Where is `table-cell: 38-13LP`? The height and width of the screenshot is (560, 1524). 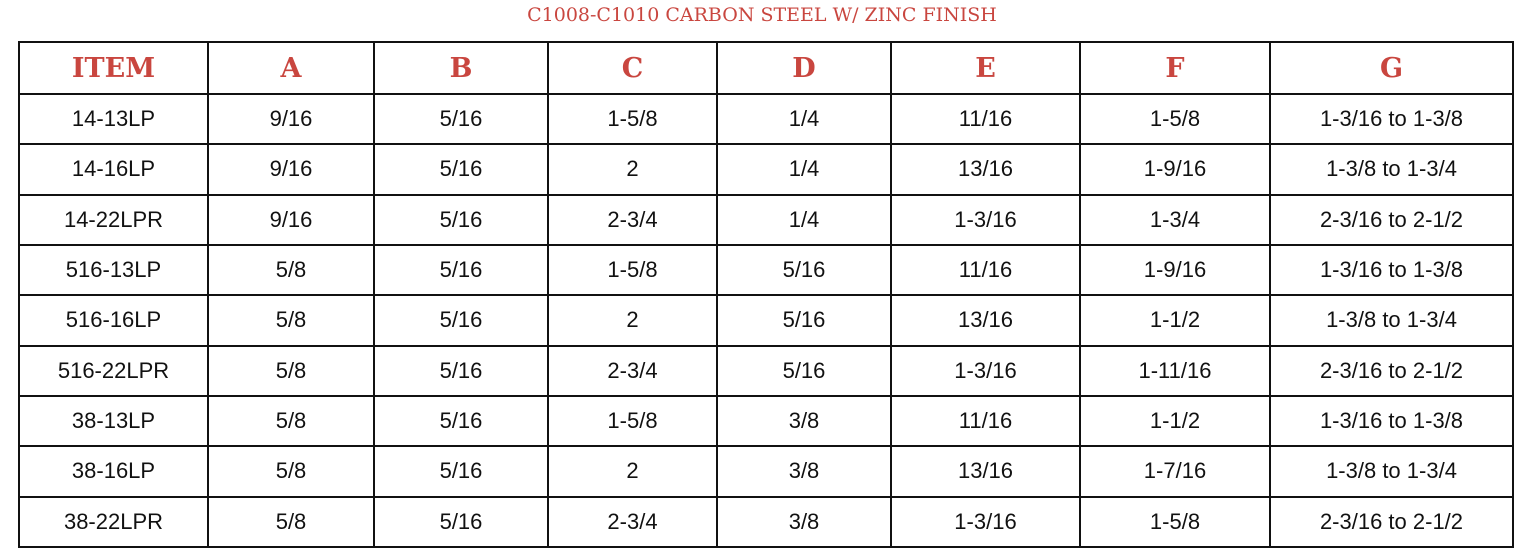 table-cell: 38-13LP is located at coordinates (113, 421).